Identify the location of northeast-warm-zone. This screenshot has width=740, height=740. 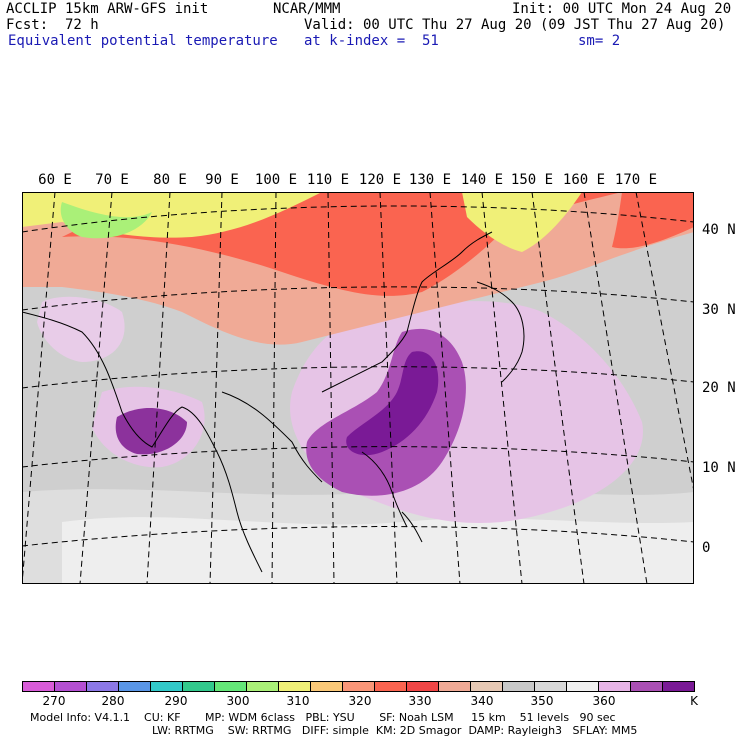
(653, 220).